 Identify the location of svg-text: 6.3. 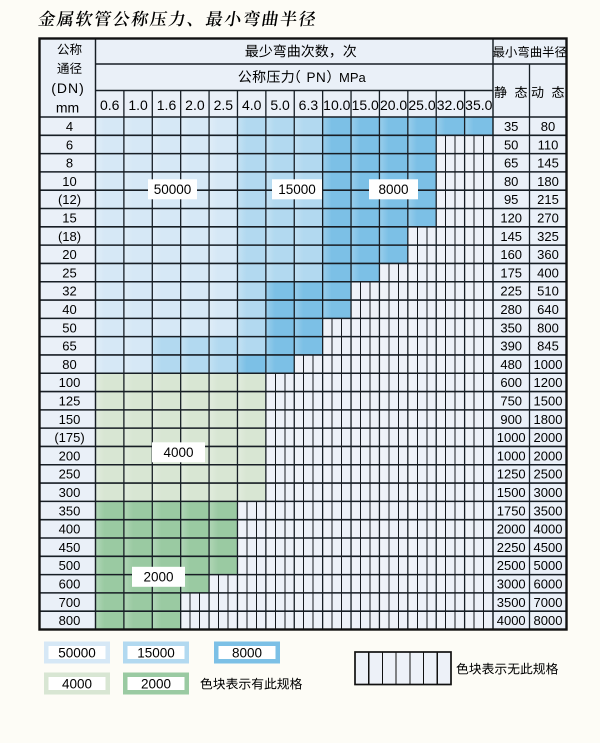
(309, 105).